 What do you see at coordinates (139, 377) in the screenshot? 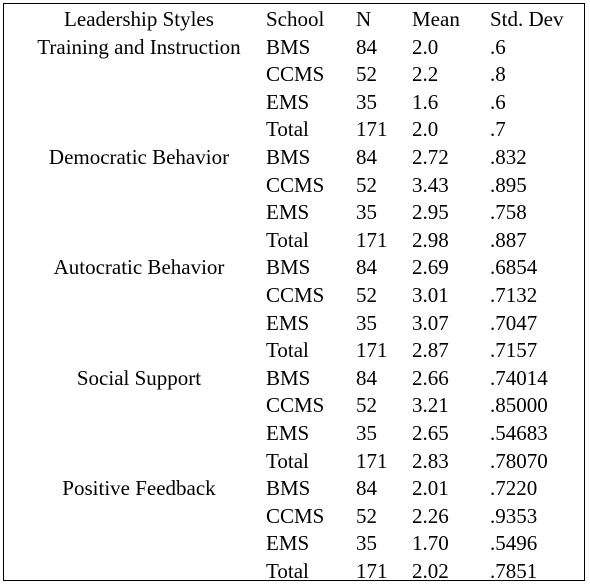
I see `leadership-style-label: Social Support` at bounding box center [139, 377].